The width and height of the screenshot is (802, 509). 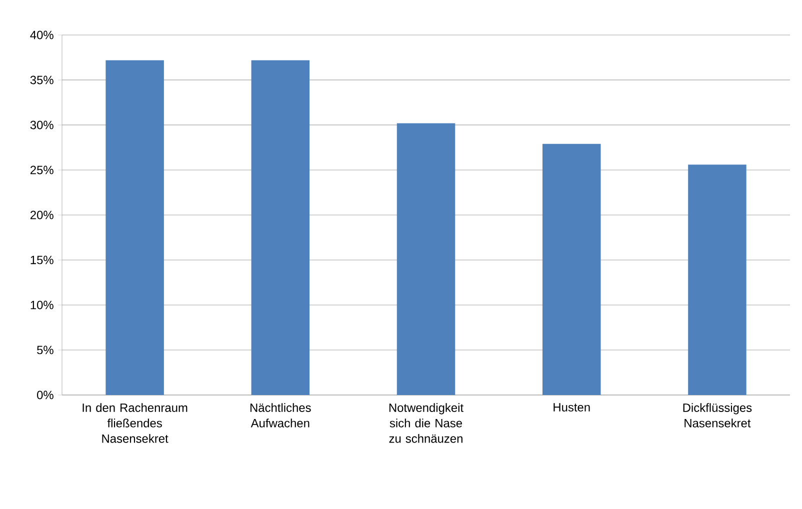 I want to click on x-tick-label: Nächtliches Aufwachen, so click(x=280, y=415).